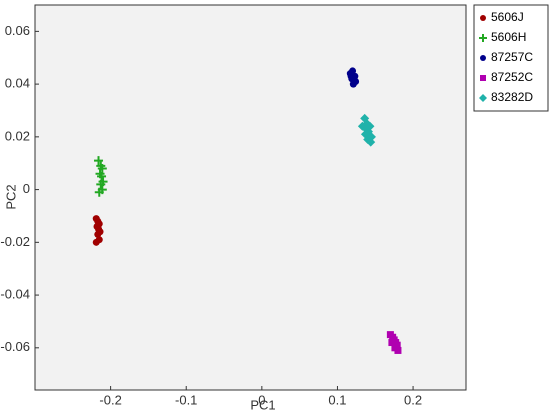 This screenshot has width=550, height=416. What do you see at coordinates (17, 83) in the screenshot?
I see `y-tick-label: 0.04` at bounding box center [17, 83].